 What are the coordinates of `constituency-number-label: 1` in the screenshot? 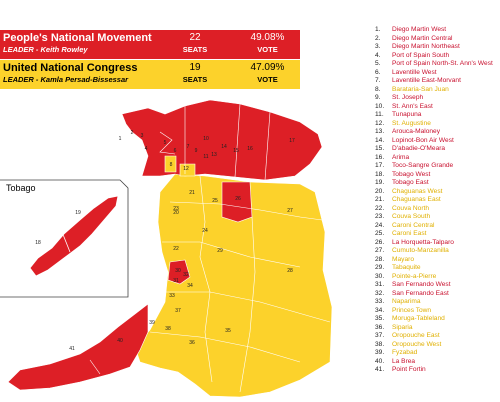 It's located at (120, 139).